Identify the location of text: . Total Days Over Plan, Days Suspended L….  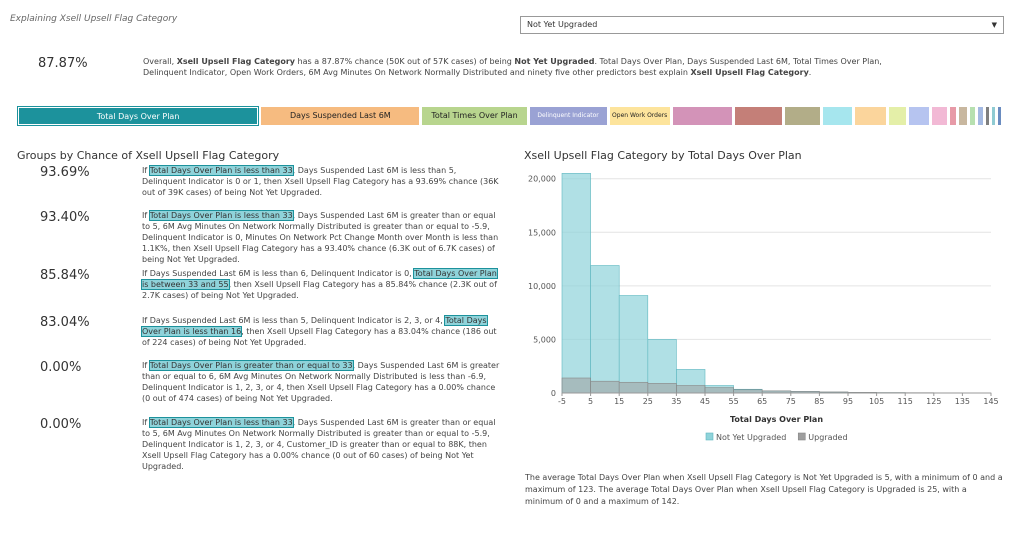
(512, 67).